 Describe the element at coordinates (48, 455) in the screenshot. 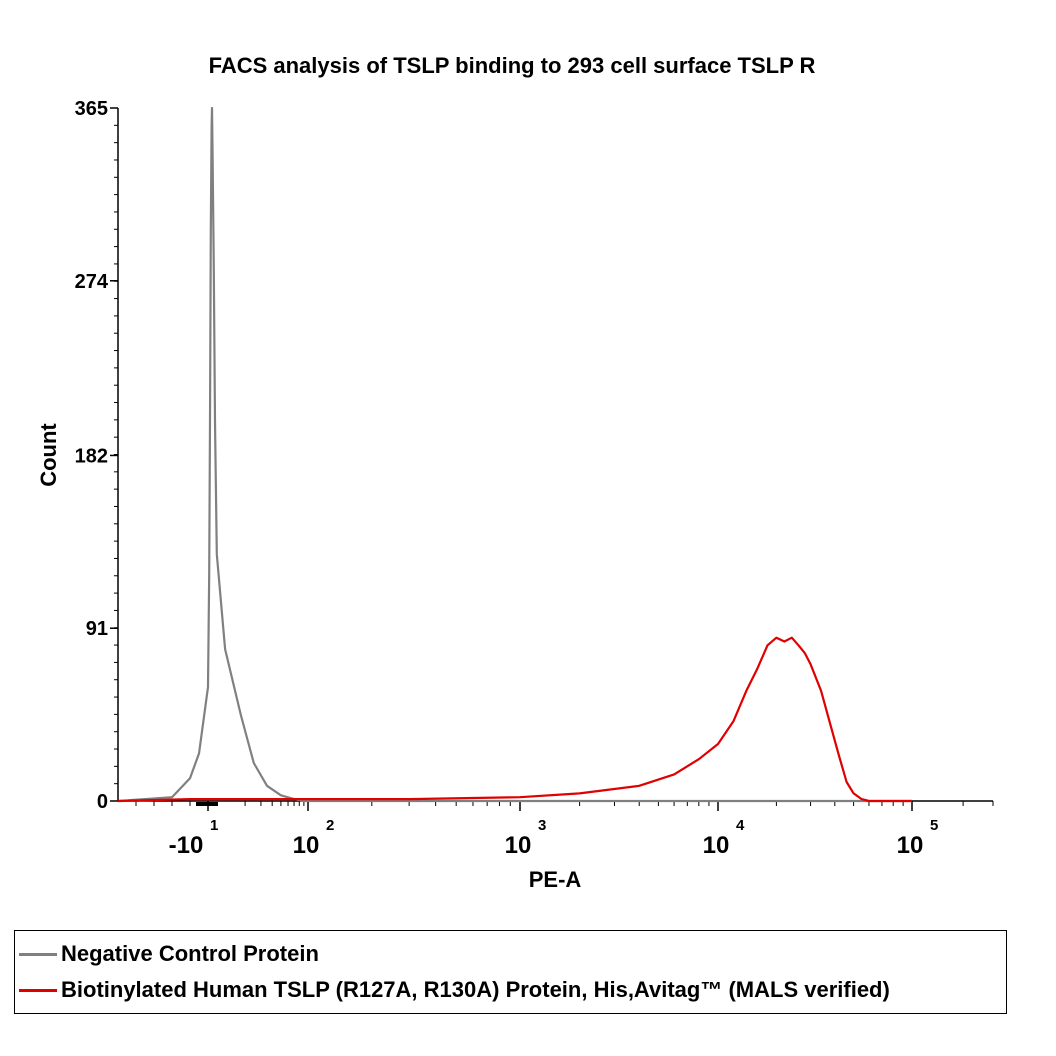

I see `y-axis-label: Count` at that location.